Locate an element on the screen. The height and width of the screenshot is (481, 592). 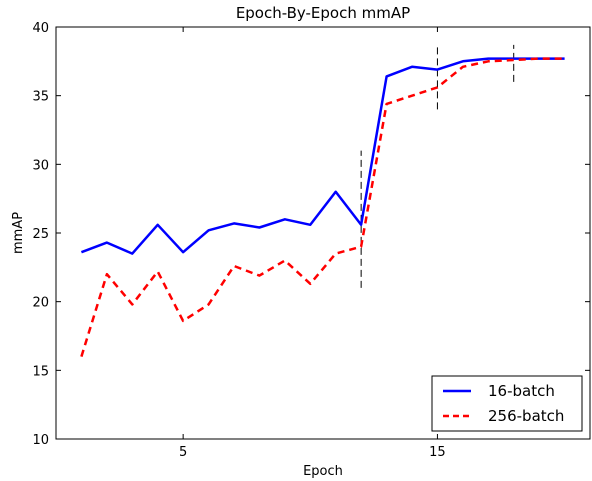
x-tick-label: 15 is located at coordinates (437, 452).